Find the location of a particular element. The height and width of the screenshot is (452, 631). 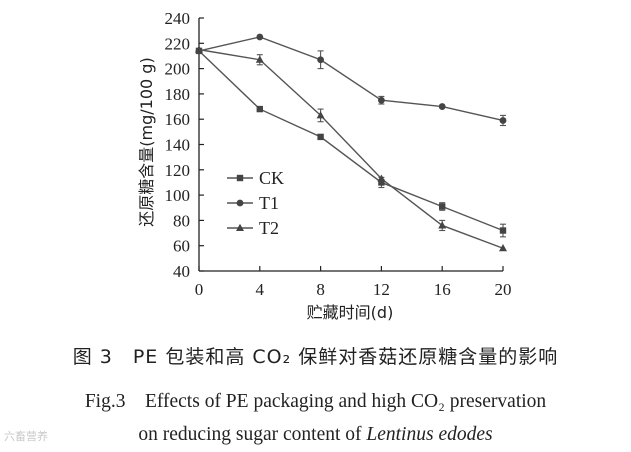

y-tick-label: 220 is located at coordinates (178, 43).